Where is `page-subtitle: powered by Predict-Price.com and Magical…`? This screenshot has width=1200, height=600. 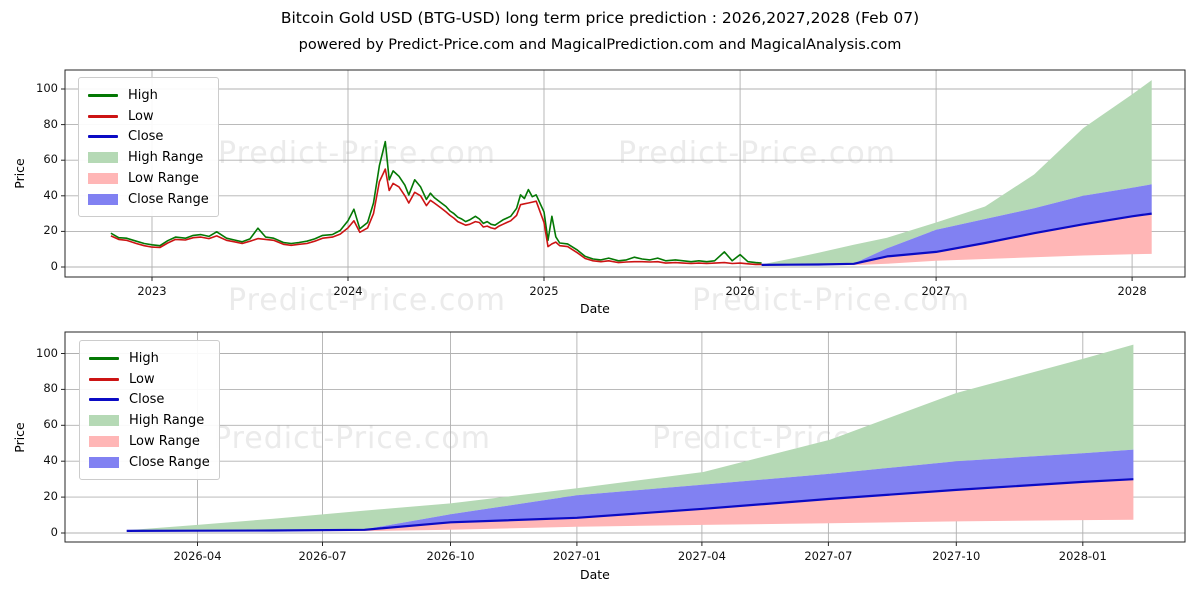 page-subtitle: powered by Predict-Price.com and Magical… is located at coordinates (600, 45).